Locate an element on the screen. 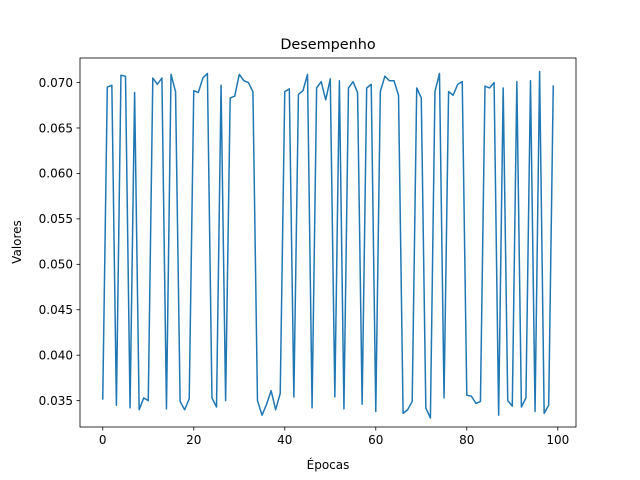  x-tick-label: 60 is located at coordinates (375, 440).